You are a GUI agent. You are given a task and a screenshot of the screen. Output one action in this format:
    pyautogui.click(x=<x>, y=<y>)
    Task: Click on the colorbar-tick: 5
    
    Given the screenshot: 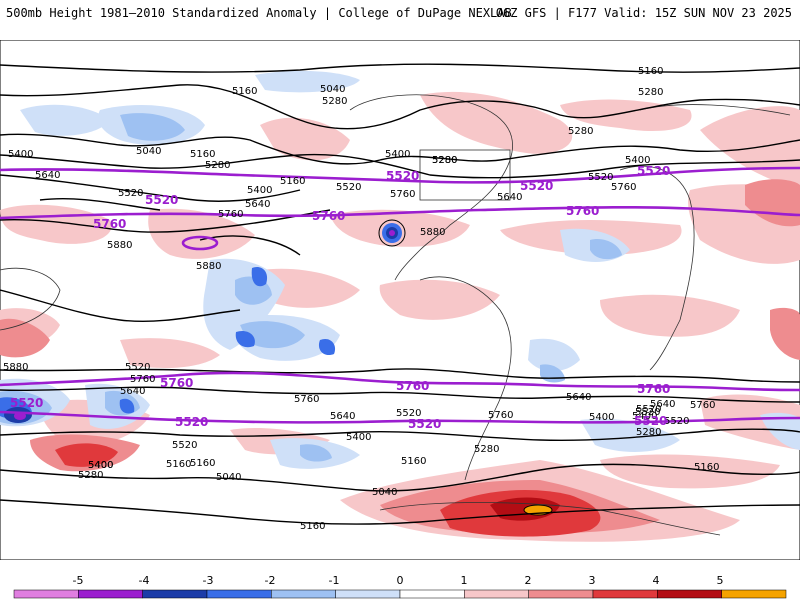 What is the action you would take?
    pyautogui.click(x=720, y=580)
    